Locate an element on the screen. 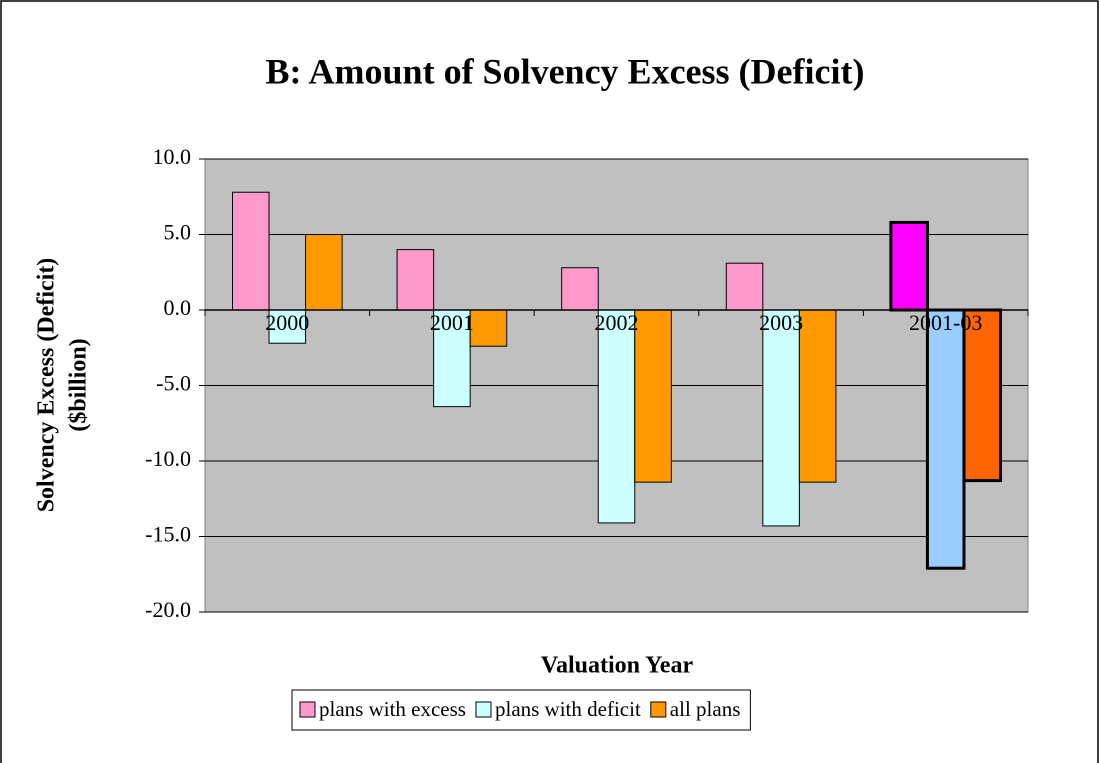  y-tick-label: 10.0 is located at coordinates (172, 156).